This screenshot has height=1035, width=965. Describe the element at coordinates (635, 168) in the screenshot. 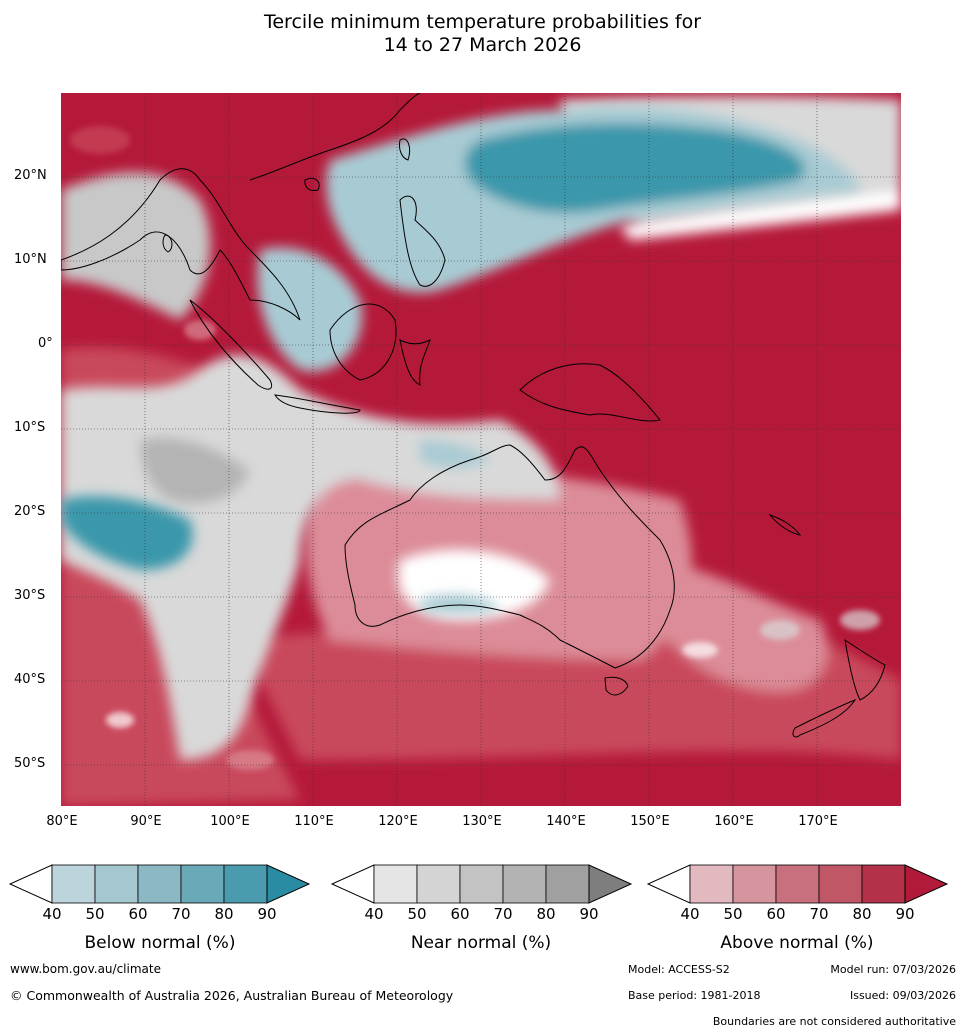

I see `teal-core-pacific` at that location.